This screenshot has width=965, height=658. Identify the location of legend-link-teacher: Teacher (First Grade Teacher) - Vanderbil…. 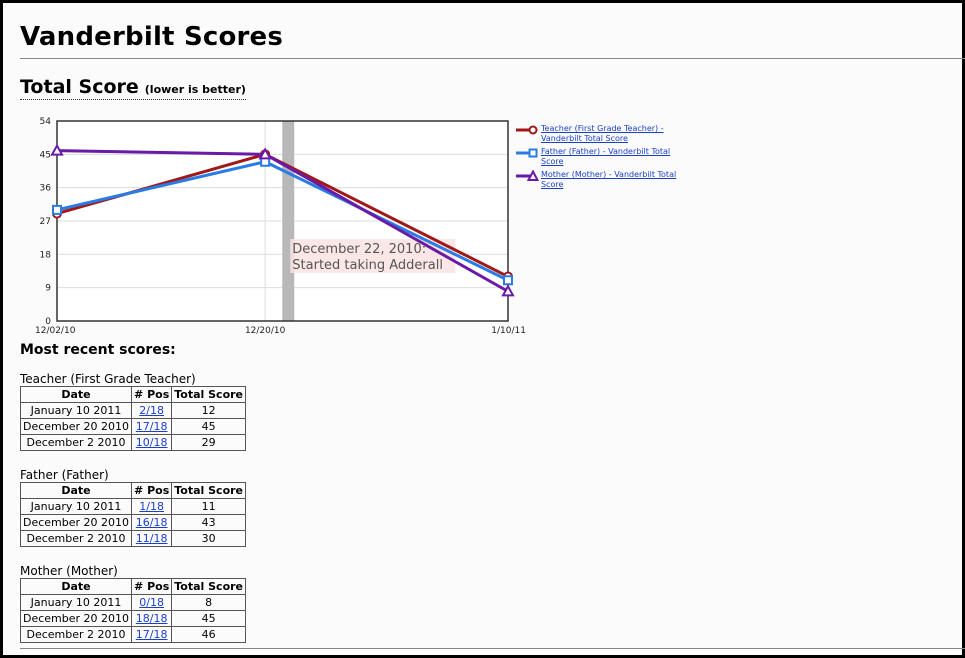
(602, 134).